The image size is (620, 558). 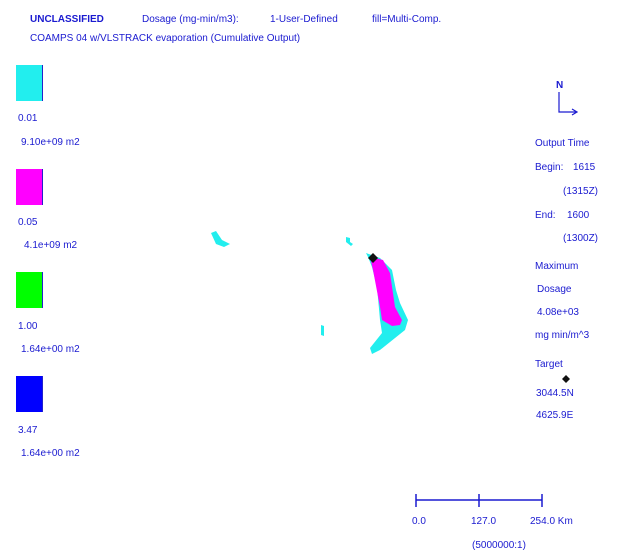 What do you see at coordinates (551, 521) in the screenshot?
I see `scale-tick-2: 254.0 Km` at bounding box center [551, 521].